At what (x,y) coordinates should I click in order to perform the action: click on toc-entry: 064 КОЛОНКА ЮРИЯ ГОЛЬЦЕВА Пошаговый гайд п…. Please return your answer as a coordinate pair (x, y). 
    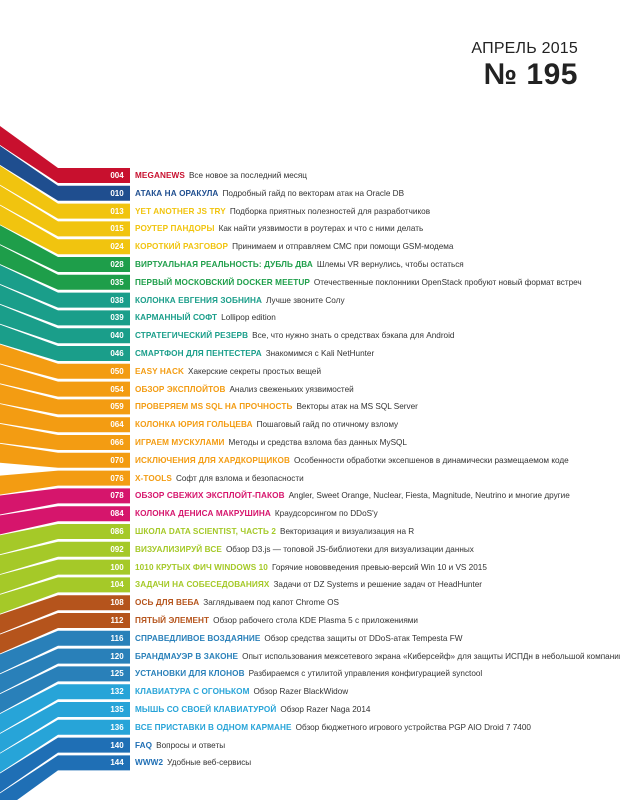
    Looking at the image, I should click on (251, 424).